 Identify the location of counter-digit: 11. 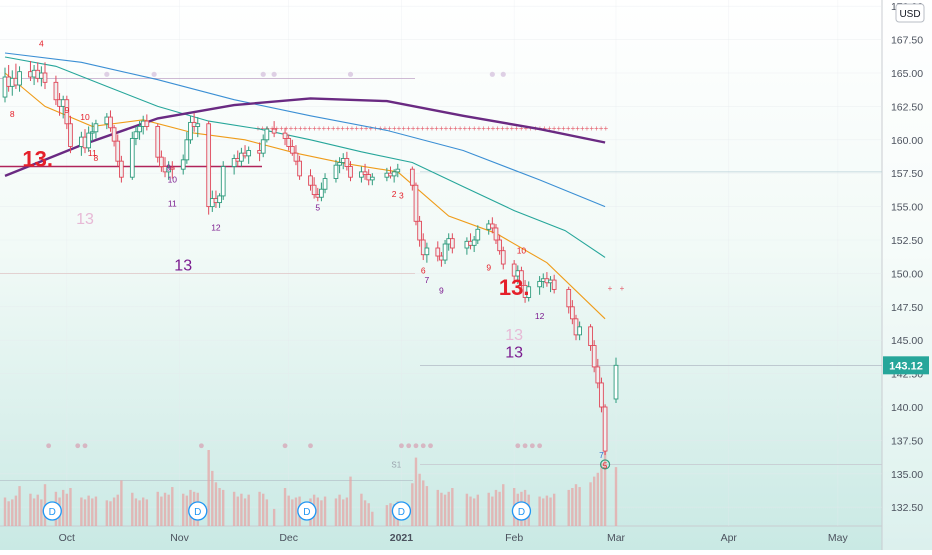
(172, 204).